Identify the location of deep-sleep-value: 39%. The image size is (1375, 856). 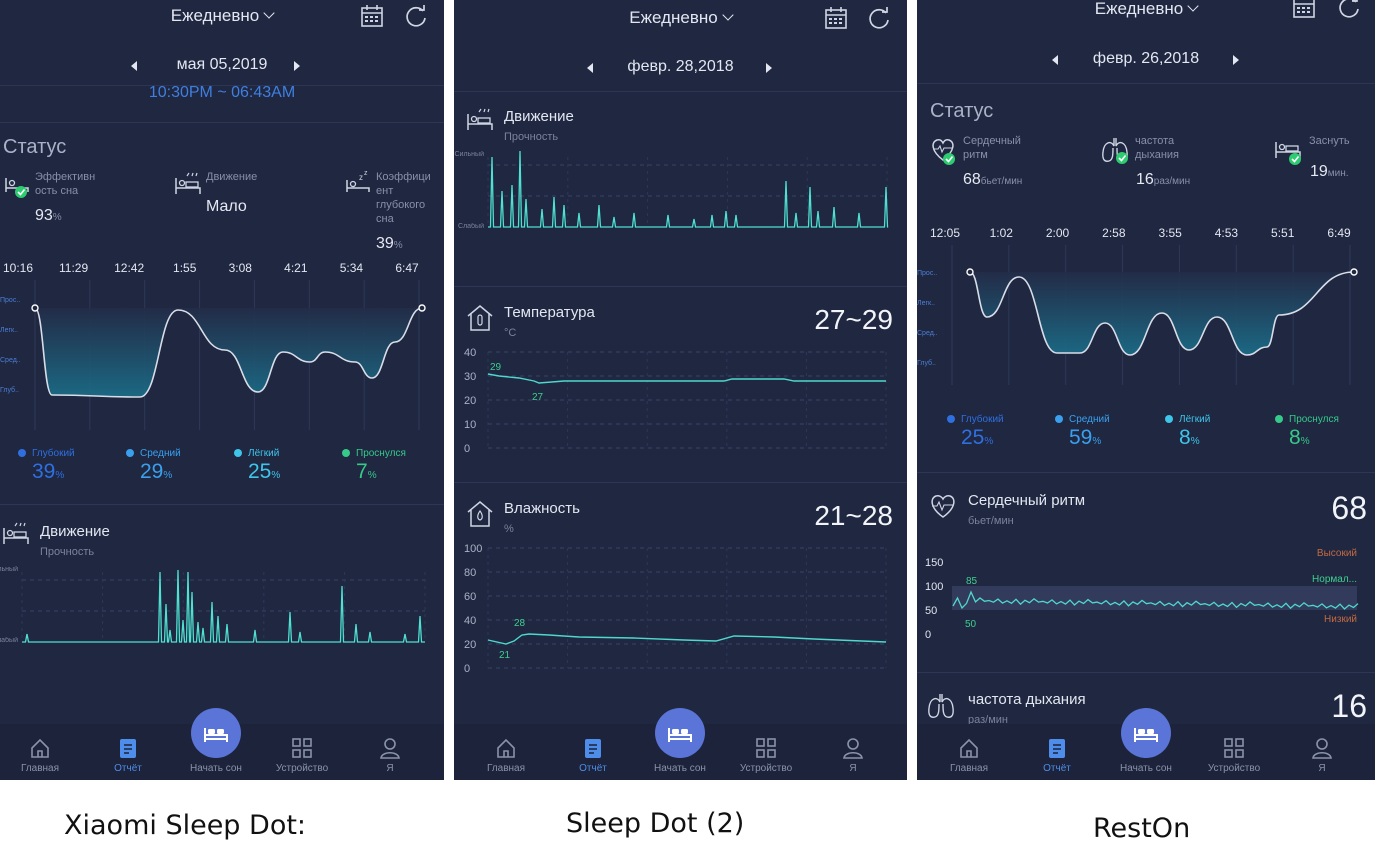
(389, 243).